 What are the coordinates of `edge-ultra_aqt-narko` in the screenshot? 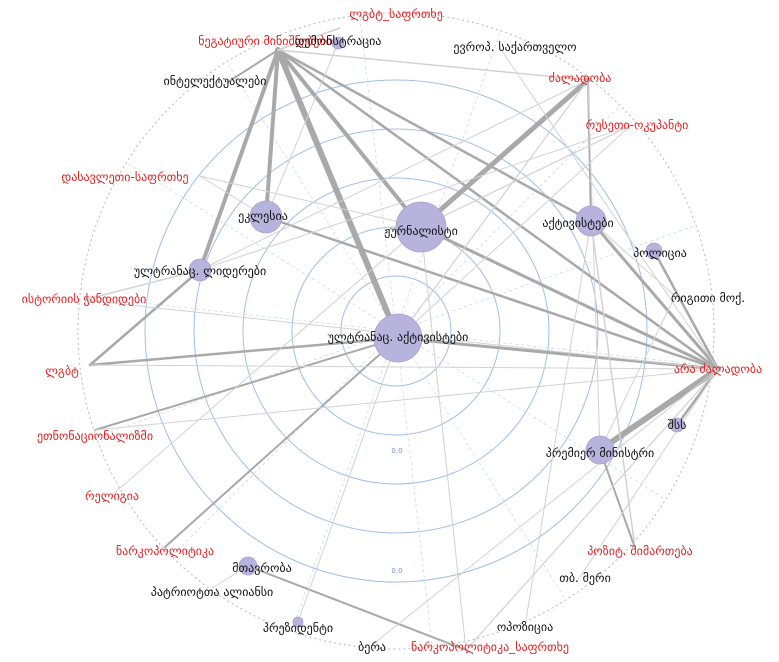 It's located at (281, 442).